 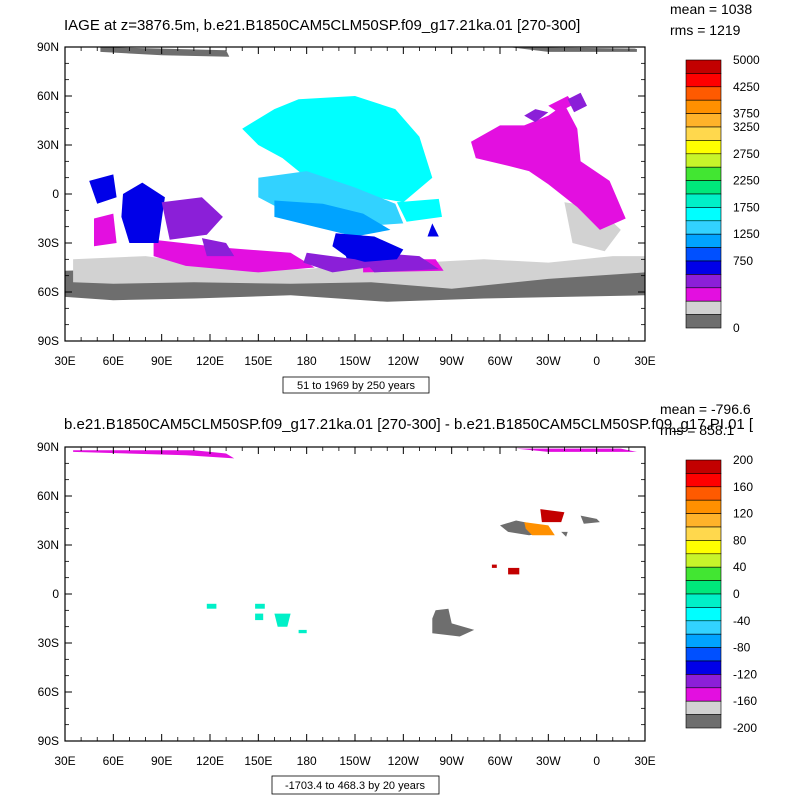 What do you see at coordinates (539, 529) in the screenshot?
I see `region-atlantic-rainbow` at bounding box center [539, 529].